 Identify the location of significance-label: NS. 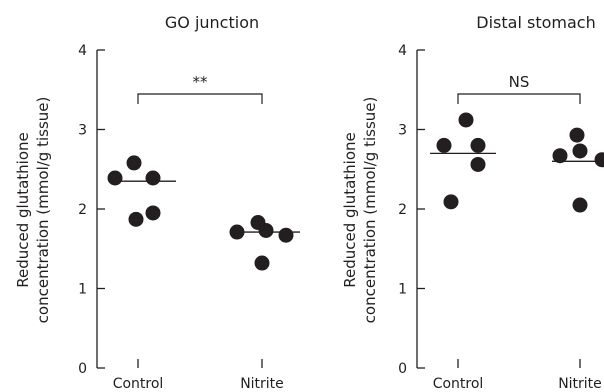
(519, 82).